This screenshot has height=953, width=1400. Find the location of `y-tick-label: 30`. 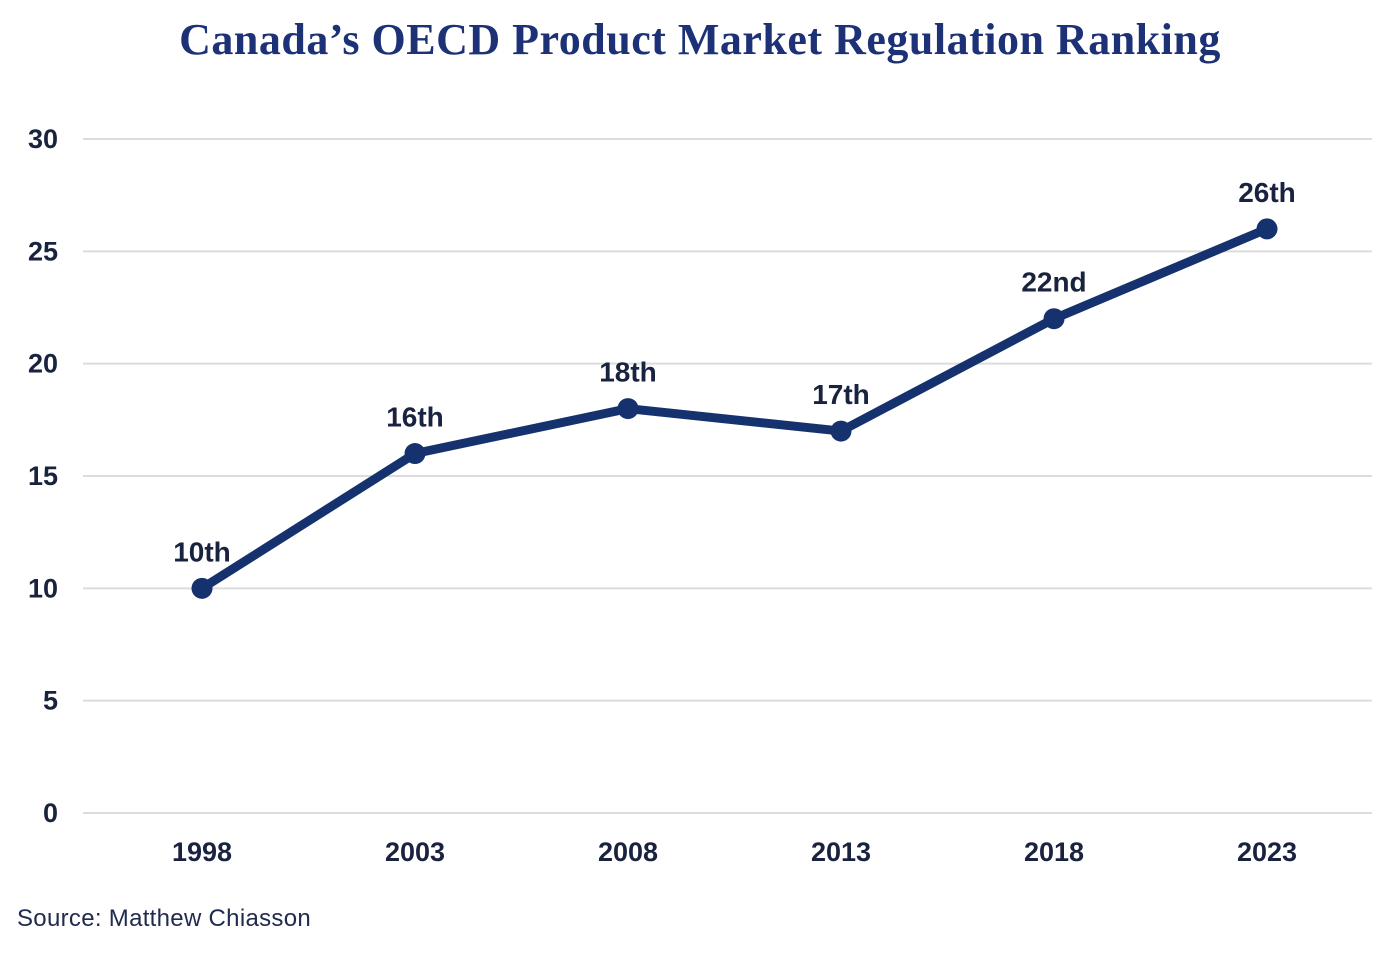

y-tick-label: 30 is located at coordinates (43, 139).